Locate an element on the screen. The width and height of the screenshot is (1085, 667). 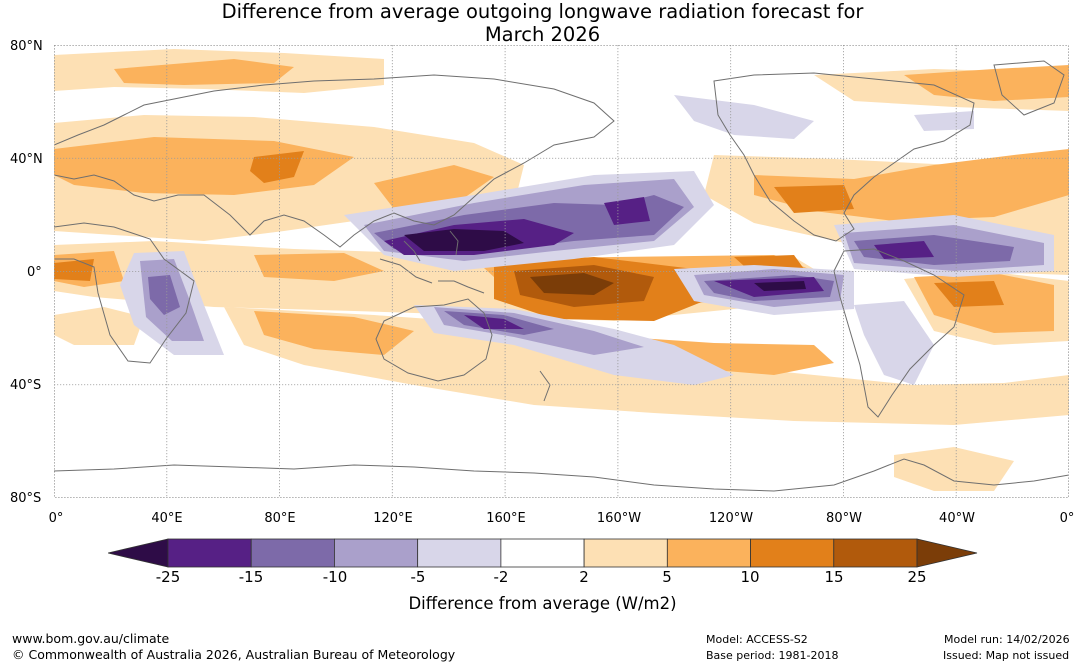
footer-website: www.bom.gov.au/climate is located at coordinates (91, 638).